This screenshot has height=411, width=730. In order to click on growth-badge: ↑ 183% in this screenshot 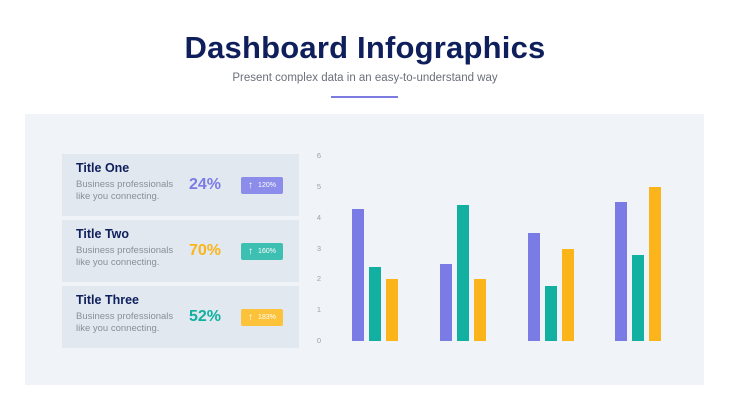, I will do `click(262, 317)`.